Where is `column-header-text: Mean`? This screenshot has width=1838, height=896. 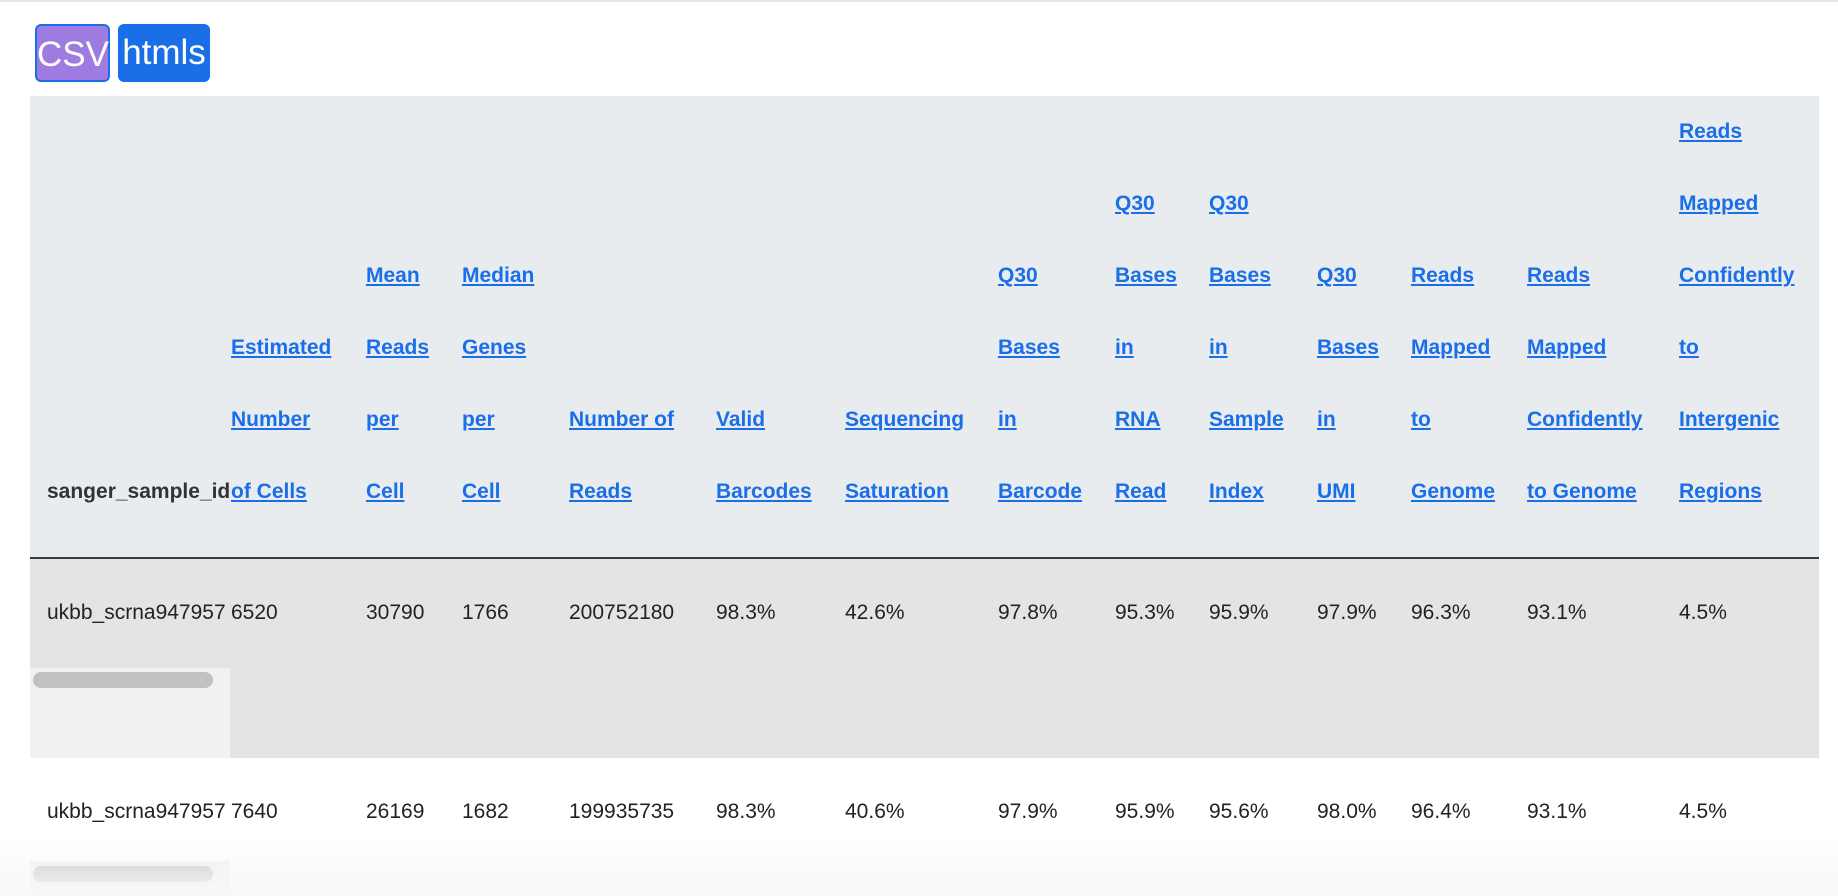 column-header-text: Mean is located at coordinates (393, 275).